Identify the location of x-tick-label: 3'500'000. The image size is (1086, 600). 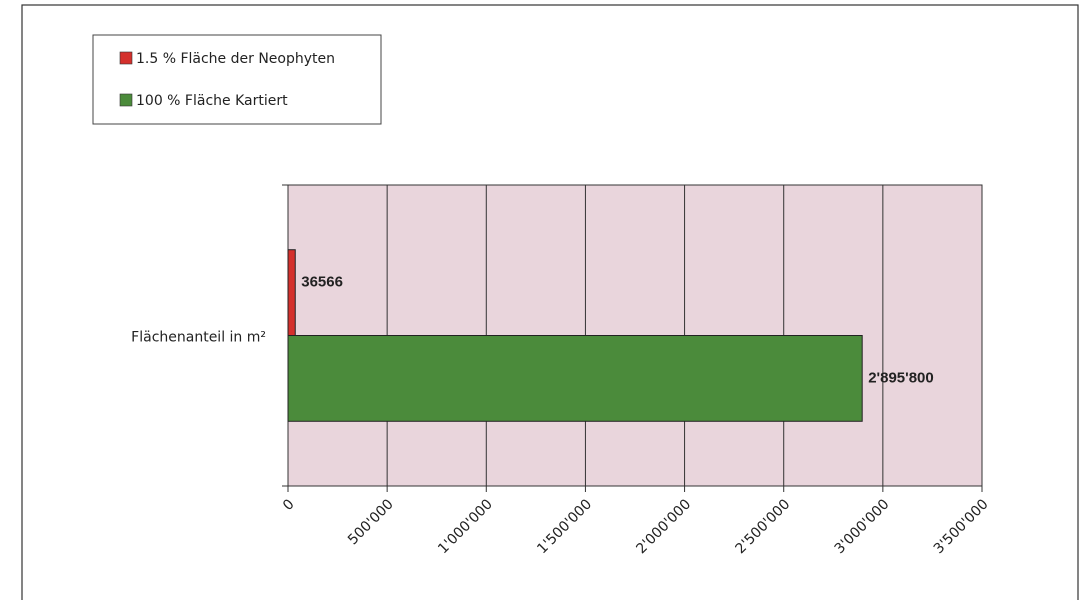
(961, 526).